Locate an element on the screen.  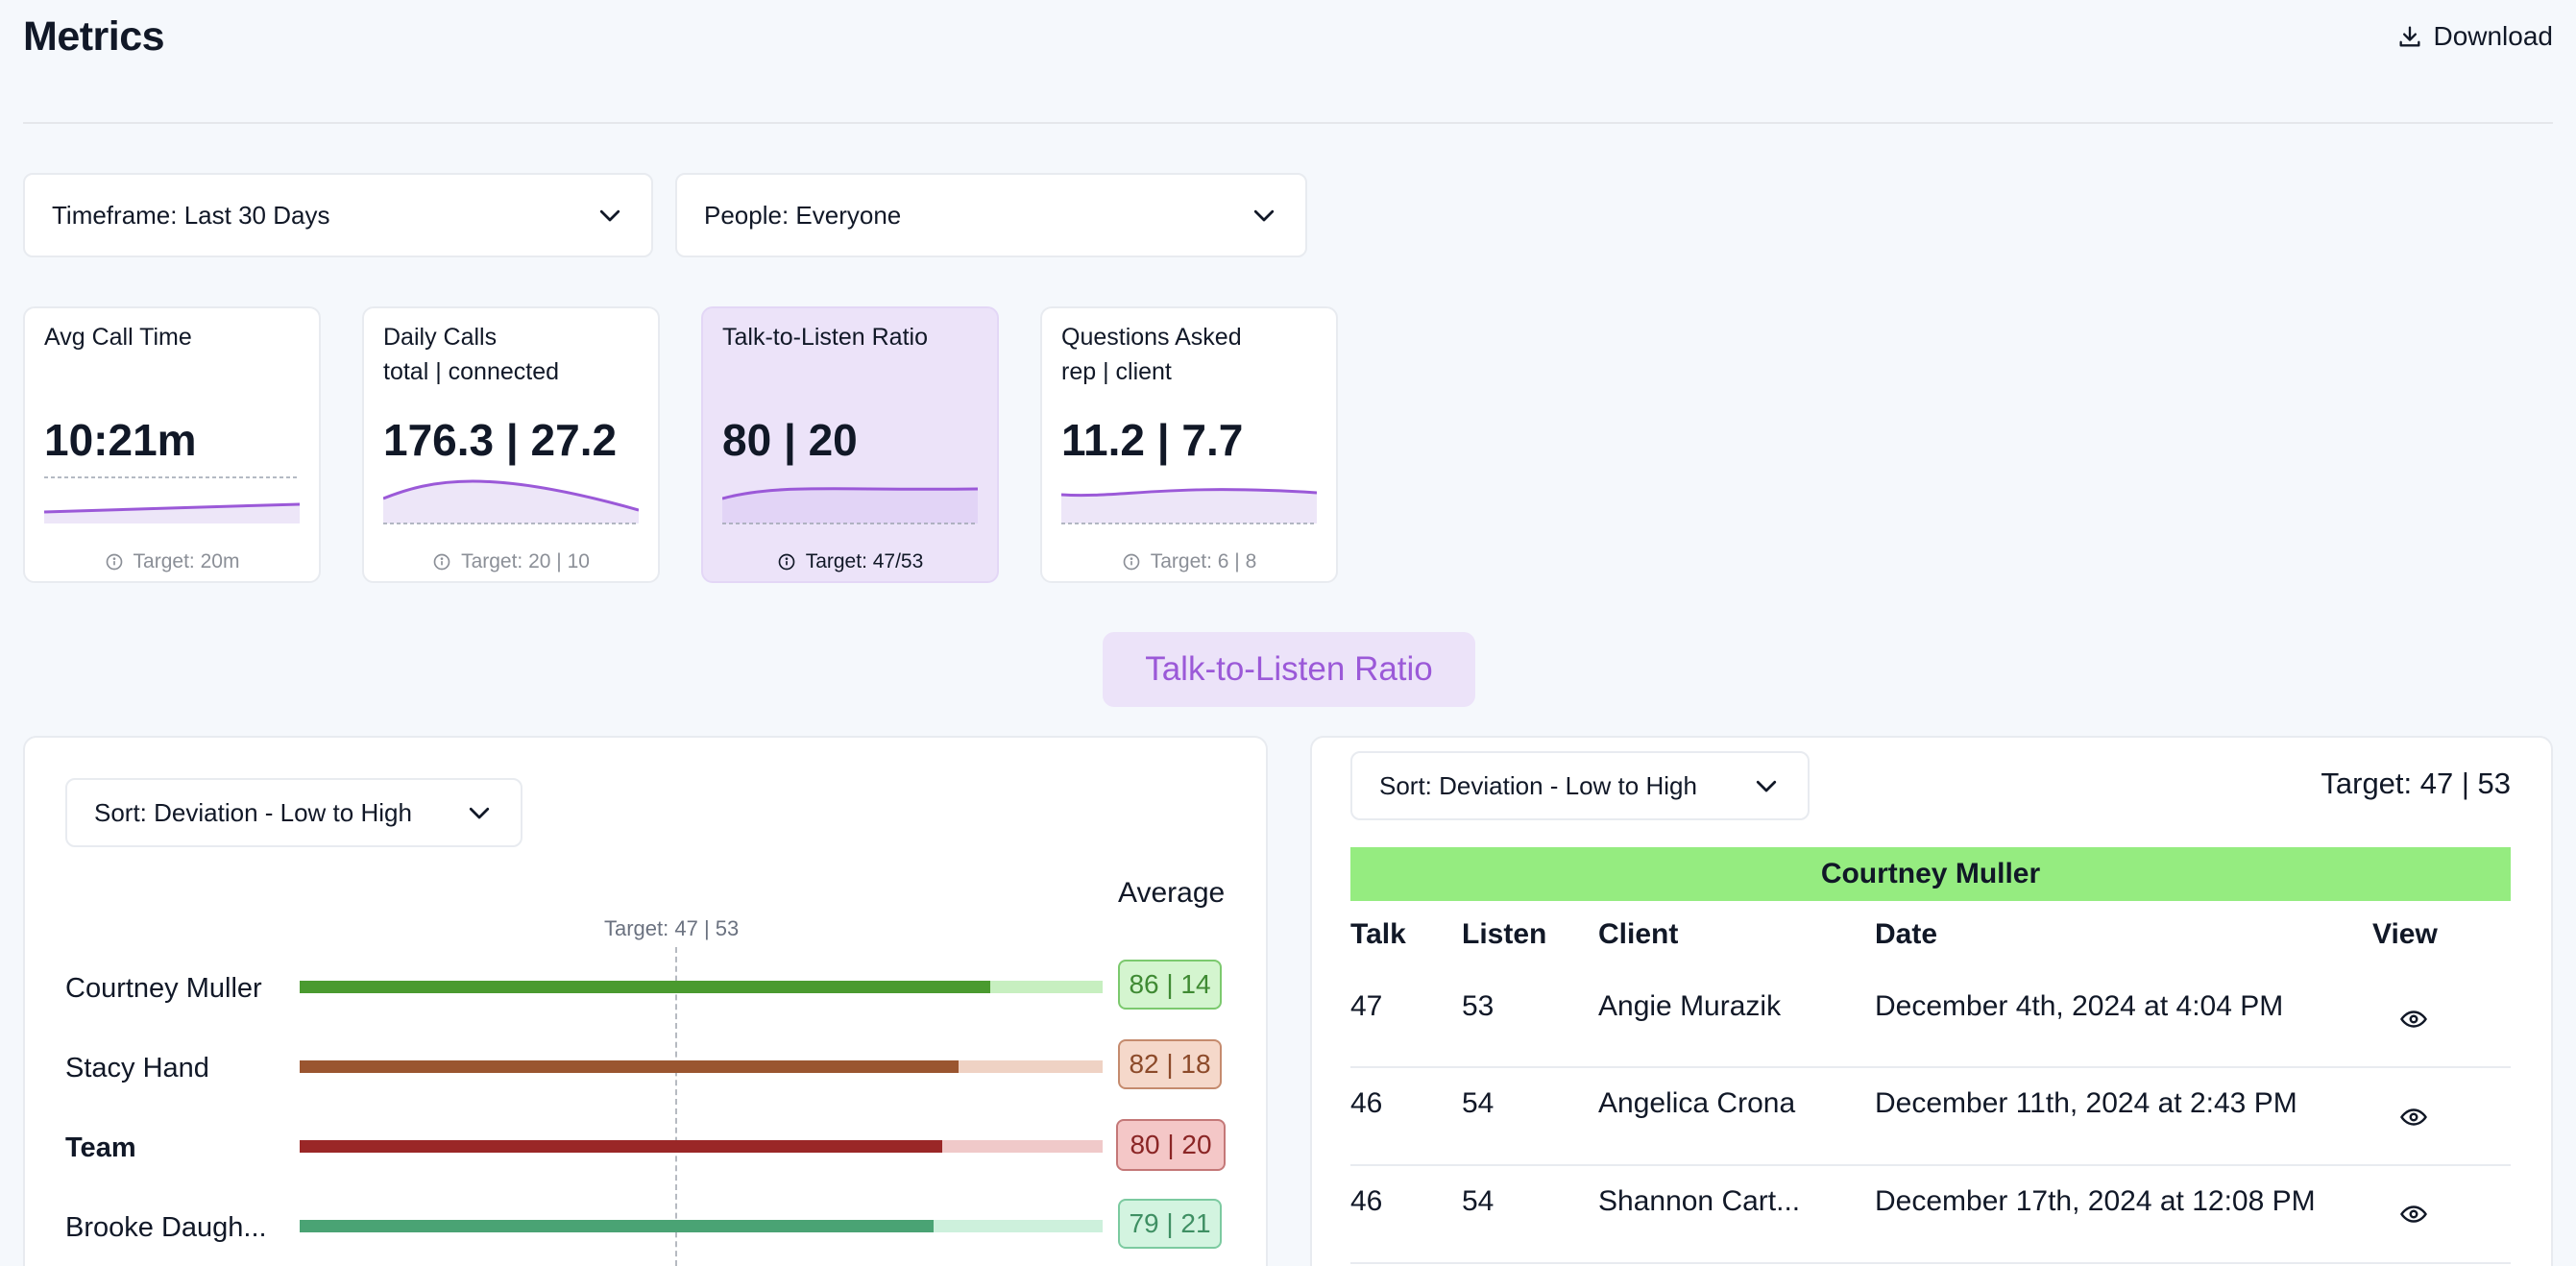
card-target: Target: 20 | 10 is located at coordinates (511, 561).